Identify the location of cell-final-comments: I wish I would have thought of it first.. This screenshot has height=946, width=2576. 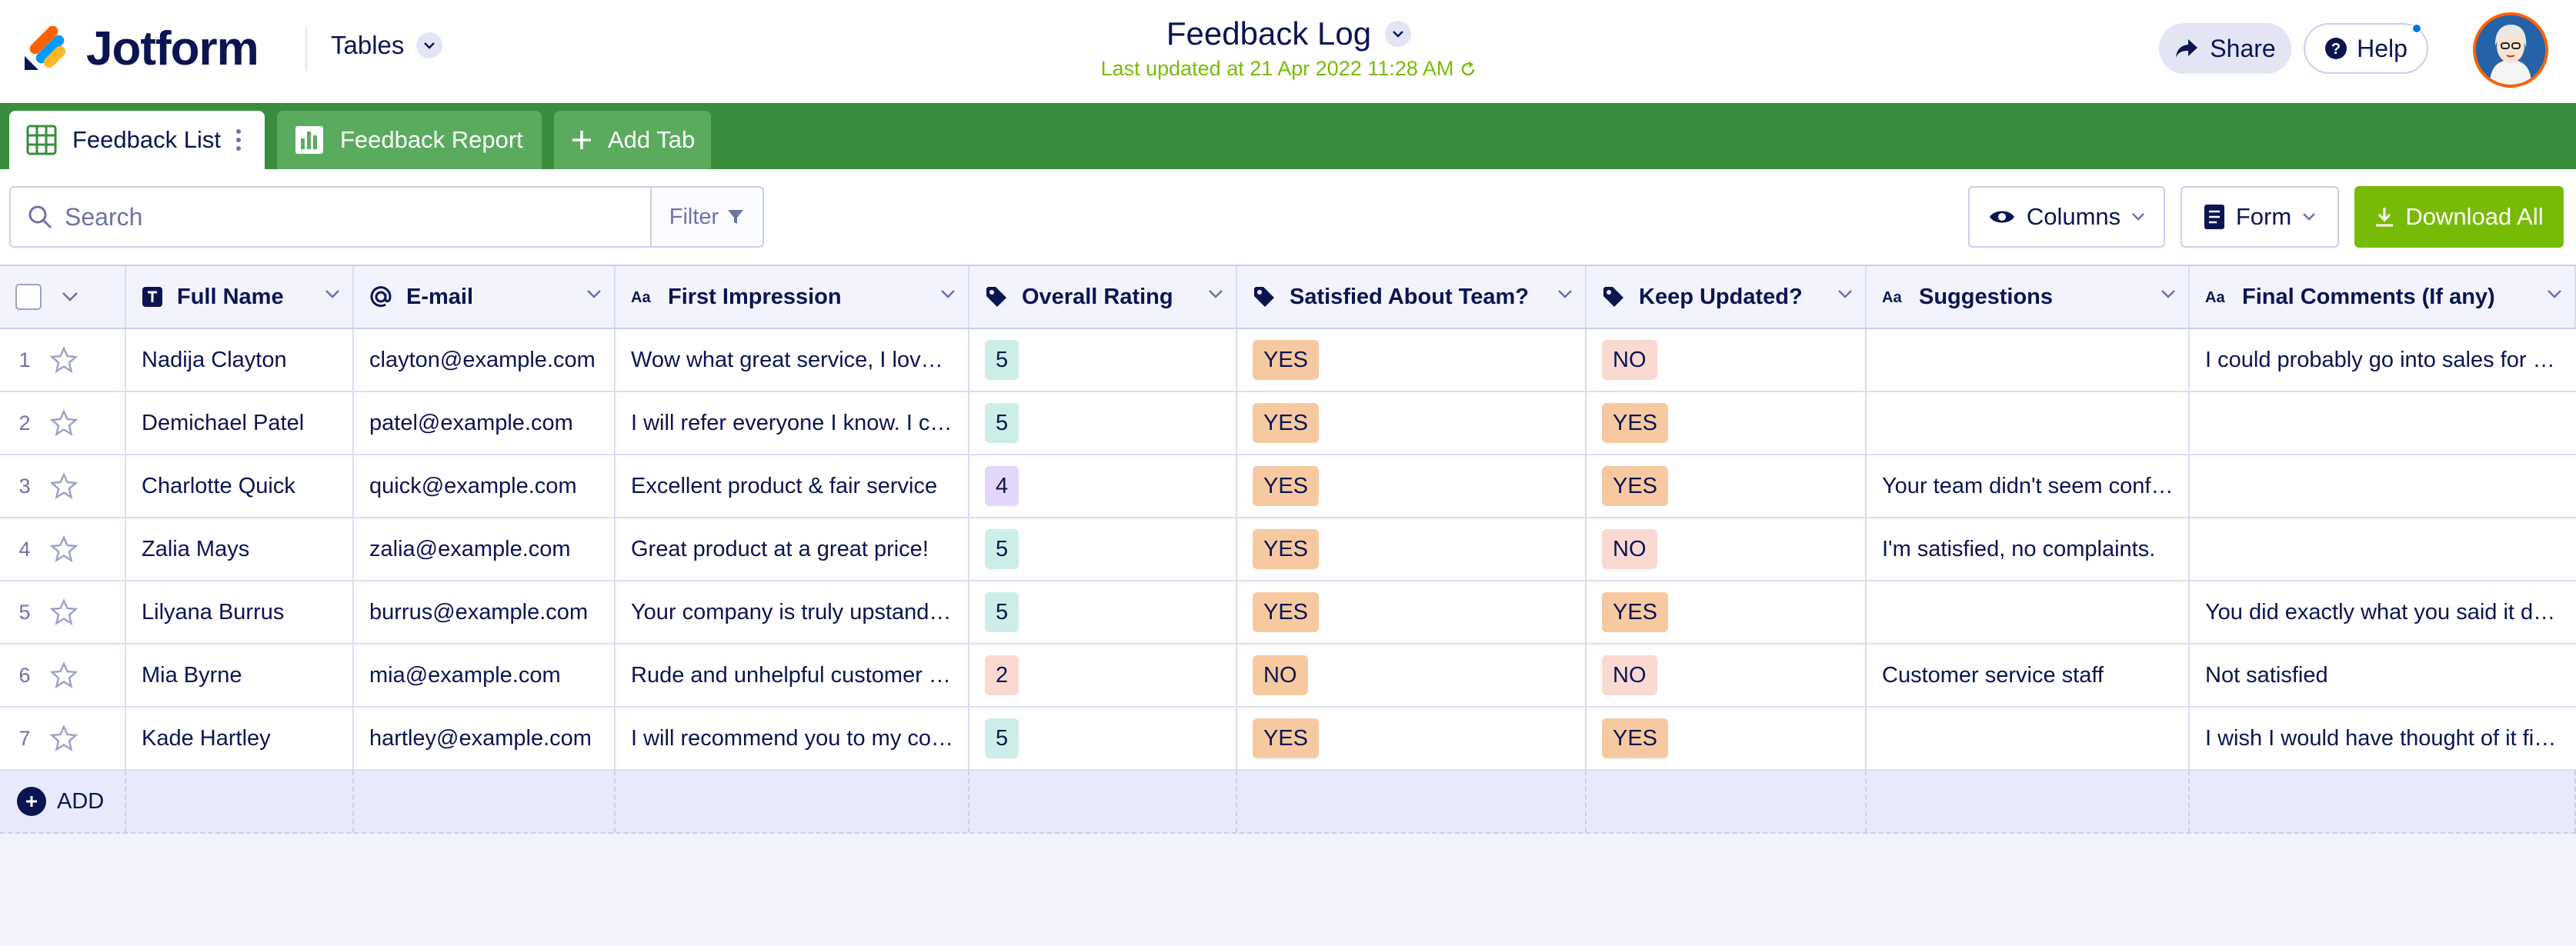
(2383, 739).